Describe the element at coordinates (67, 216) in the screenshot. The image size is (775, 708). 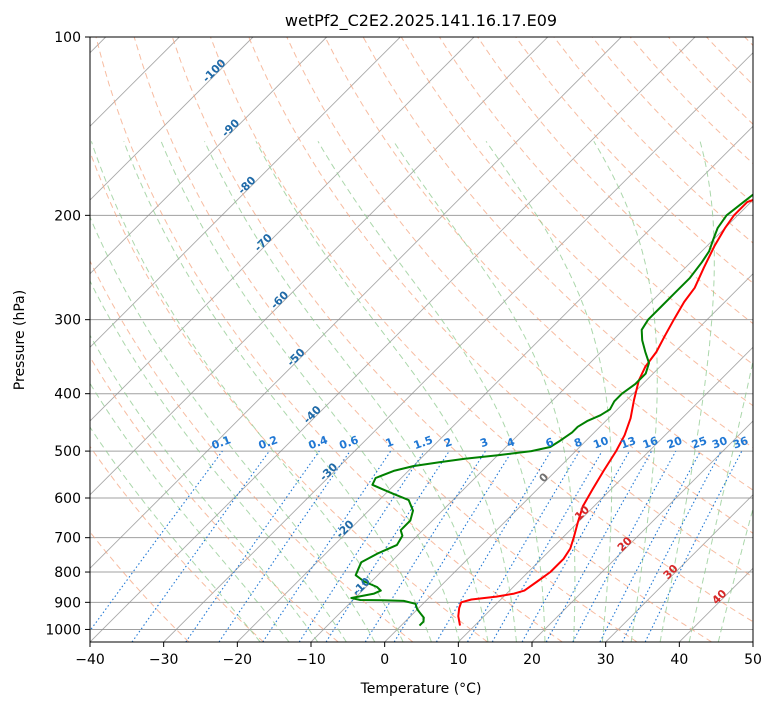
I see `y-tick-label: 200` at that location.